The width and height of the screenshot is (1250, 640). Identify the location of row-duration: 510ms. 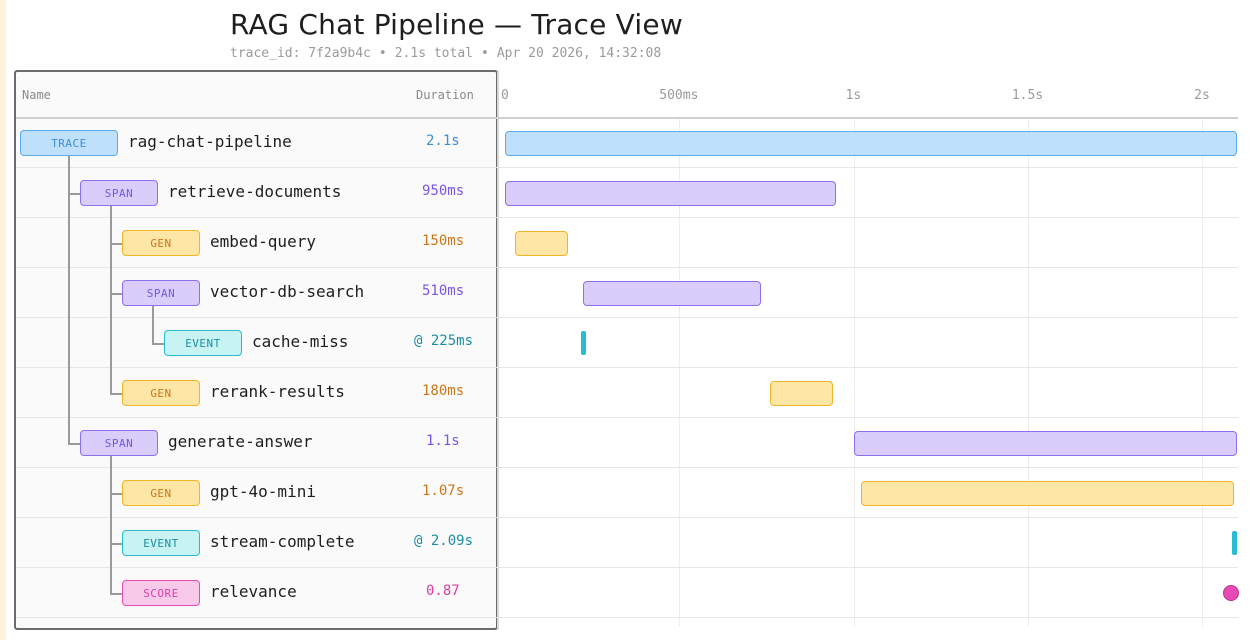
(443, 291).